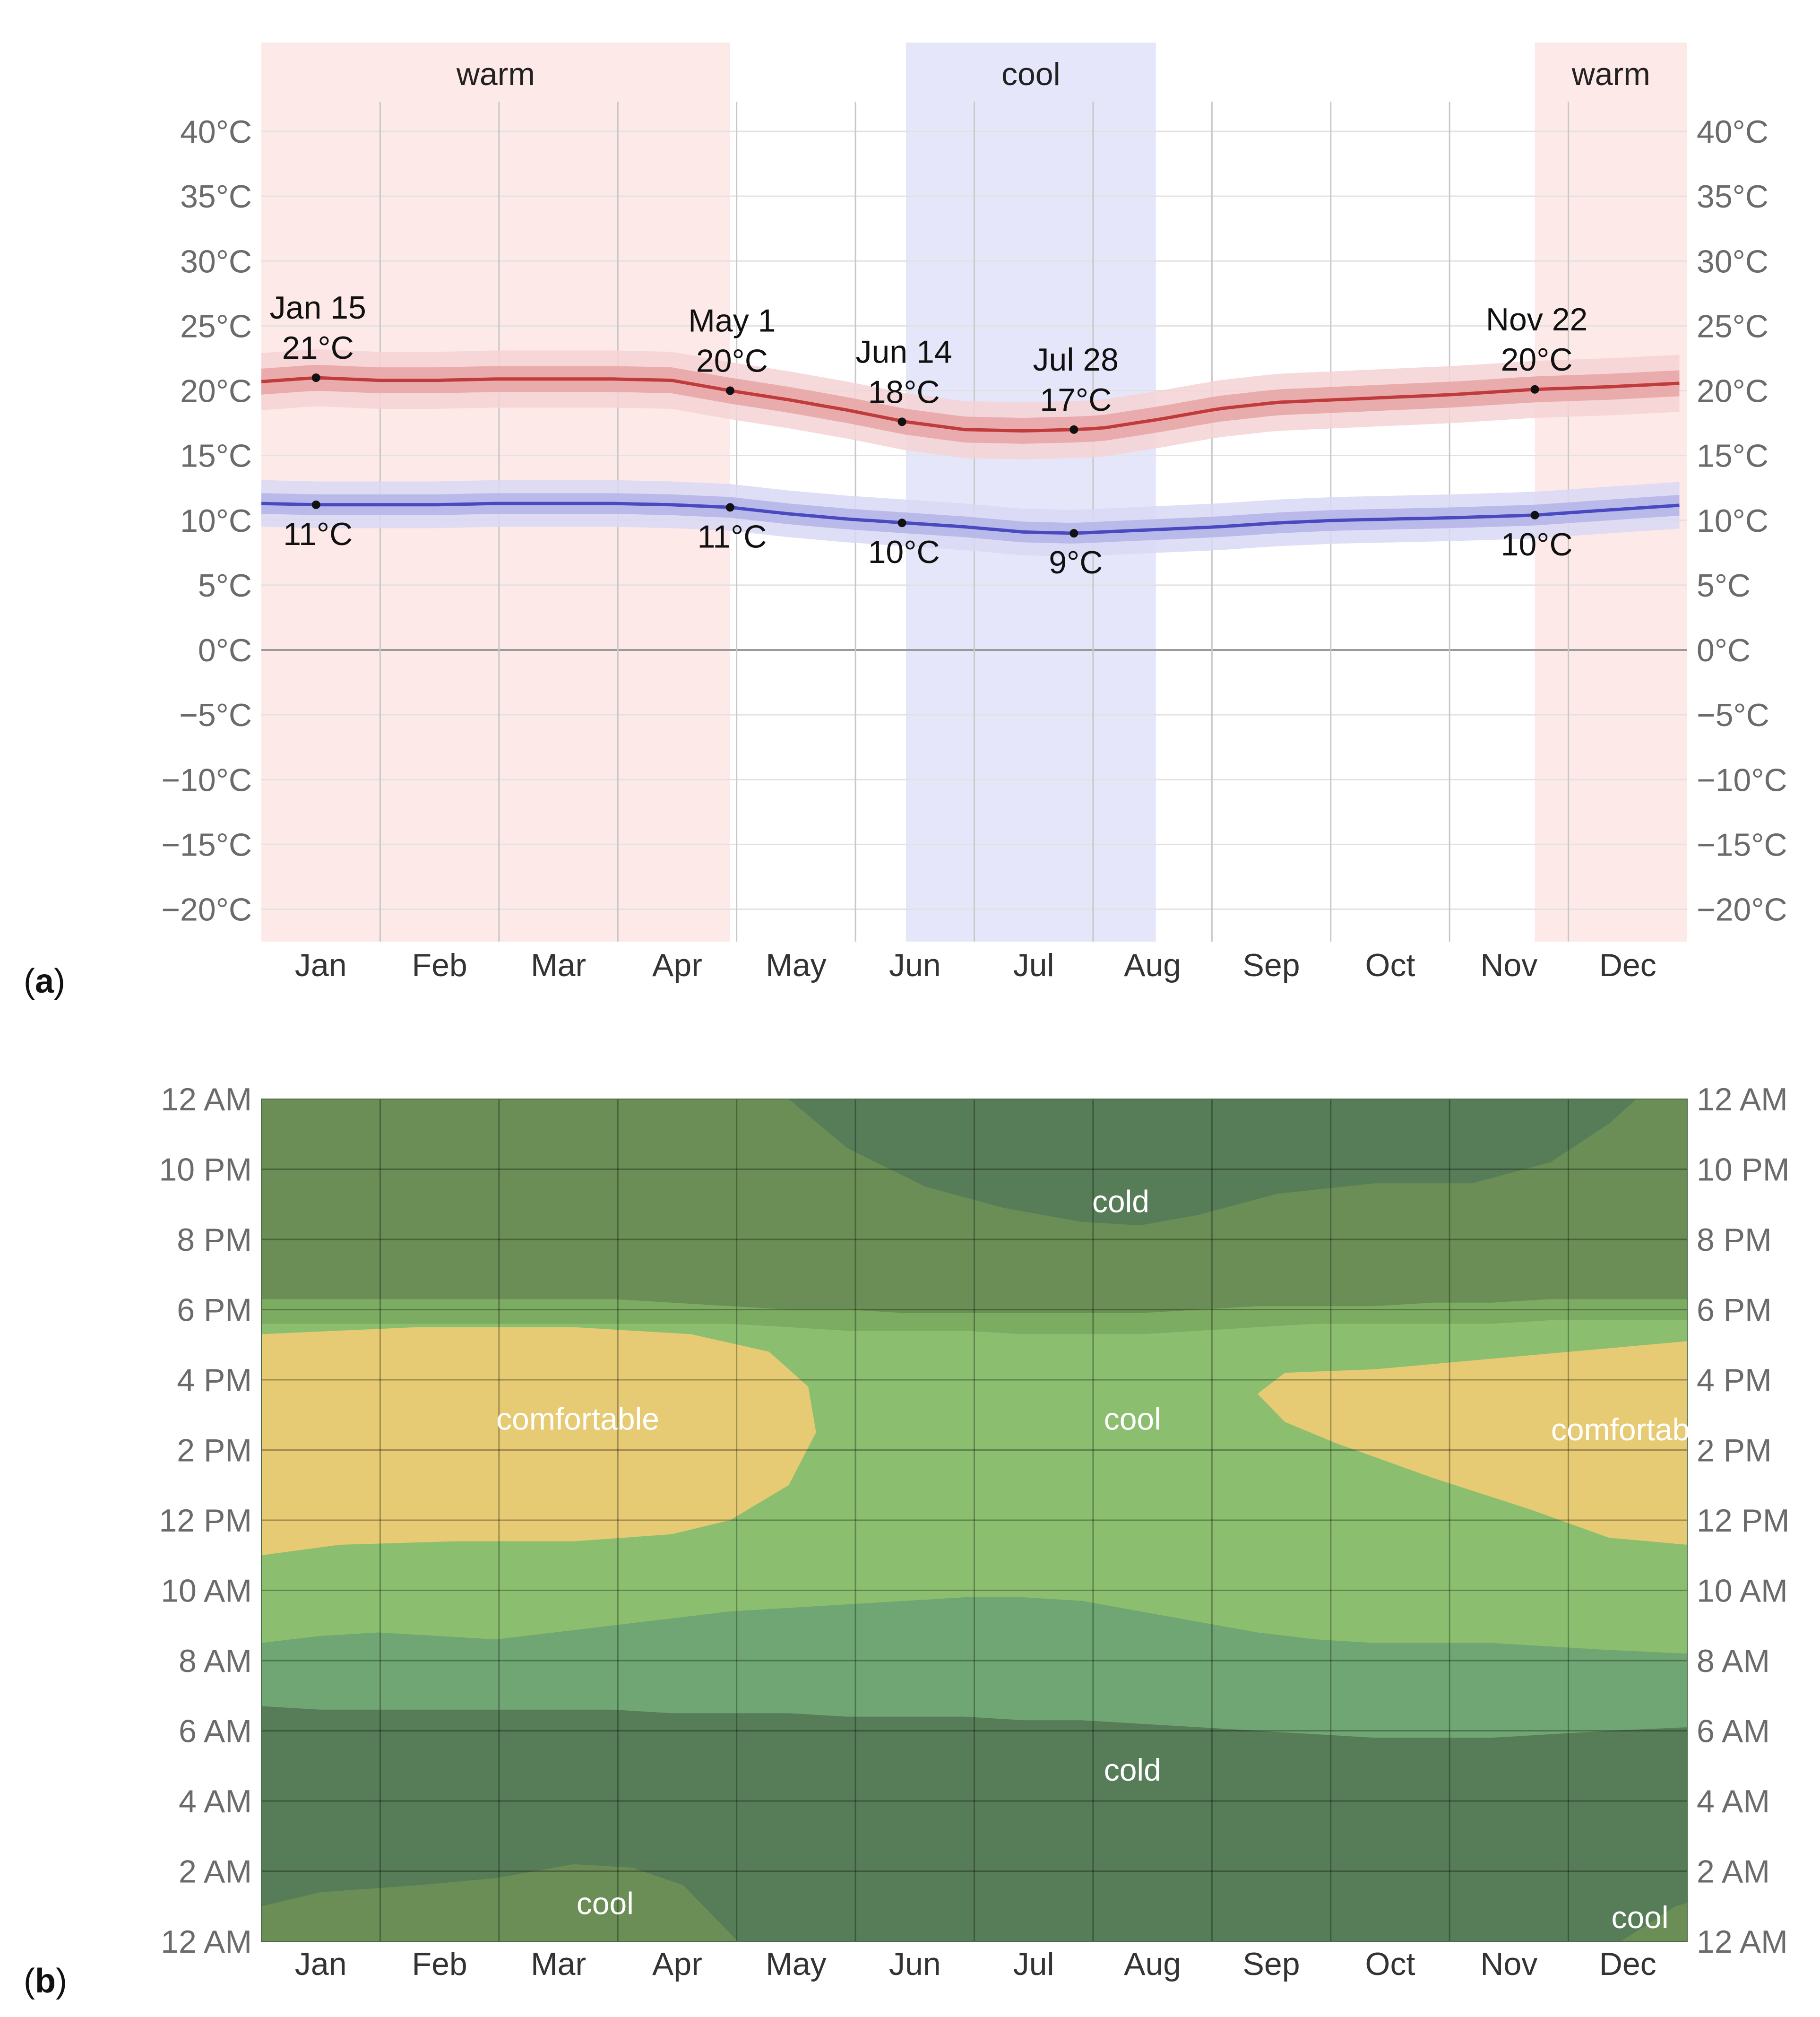 The height and width of the screenshot is (2017, 1820). I want to click on season-band-cool, so click(1031, 492).